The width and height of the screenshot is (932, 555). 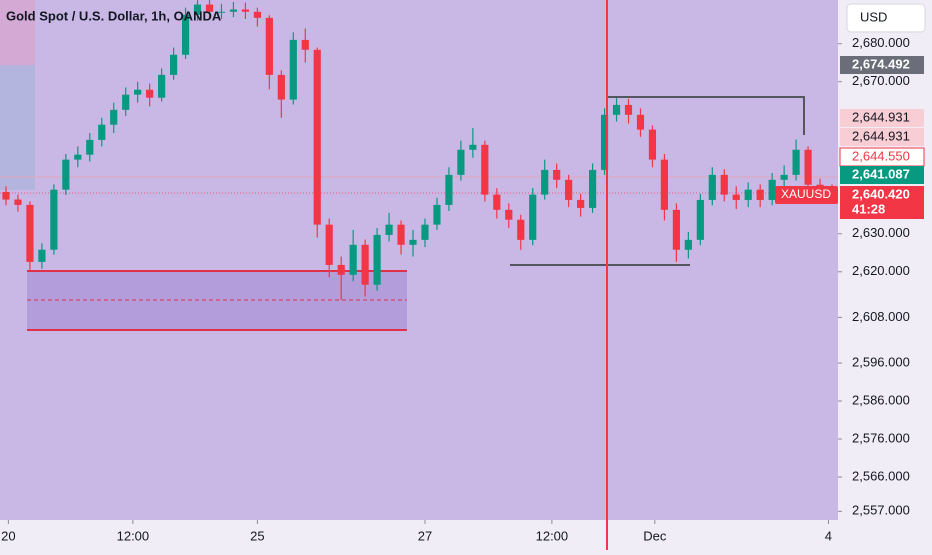 What do you see at coordinates (881, 155) in the screenshot?
I see `price-label: 2,644.550` at bounding box center [881, 155].